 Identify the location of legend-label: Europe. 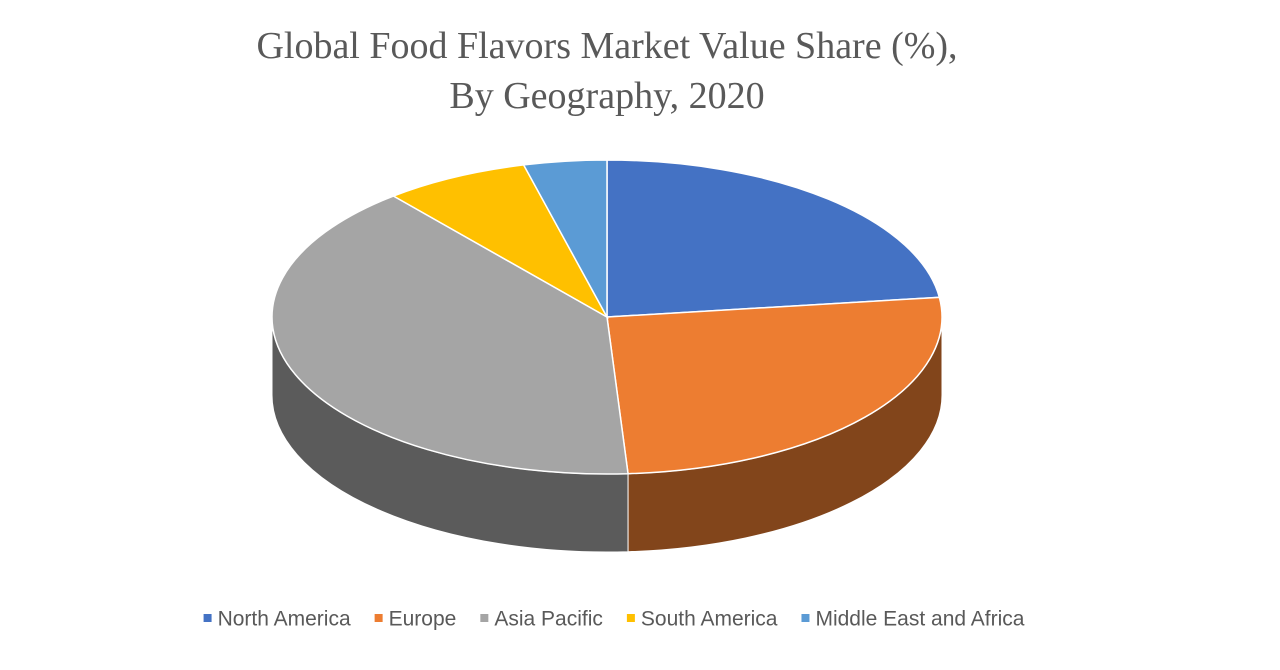
(423, 619).